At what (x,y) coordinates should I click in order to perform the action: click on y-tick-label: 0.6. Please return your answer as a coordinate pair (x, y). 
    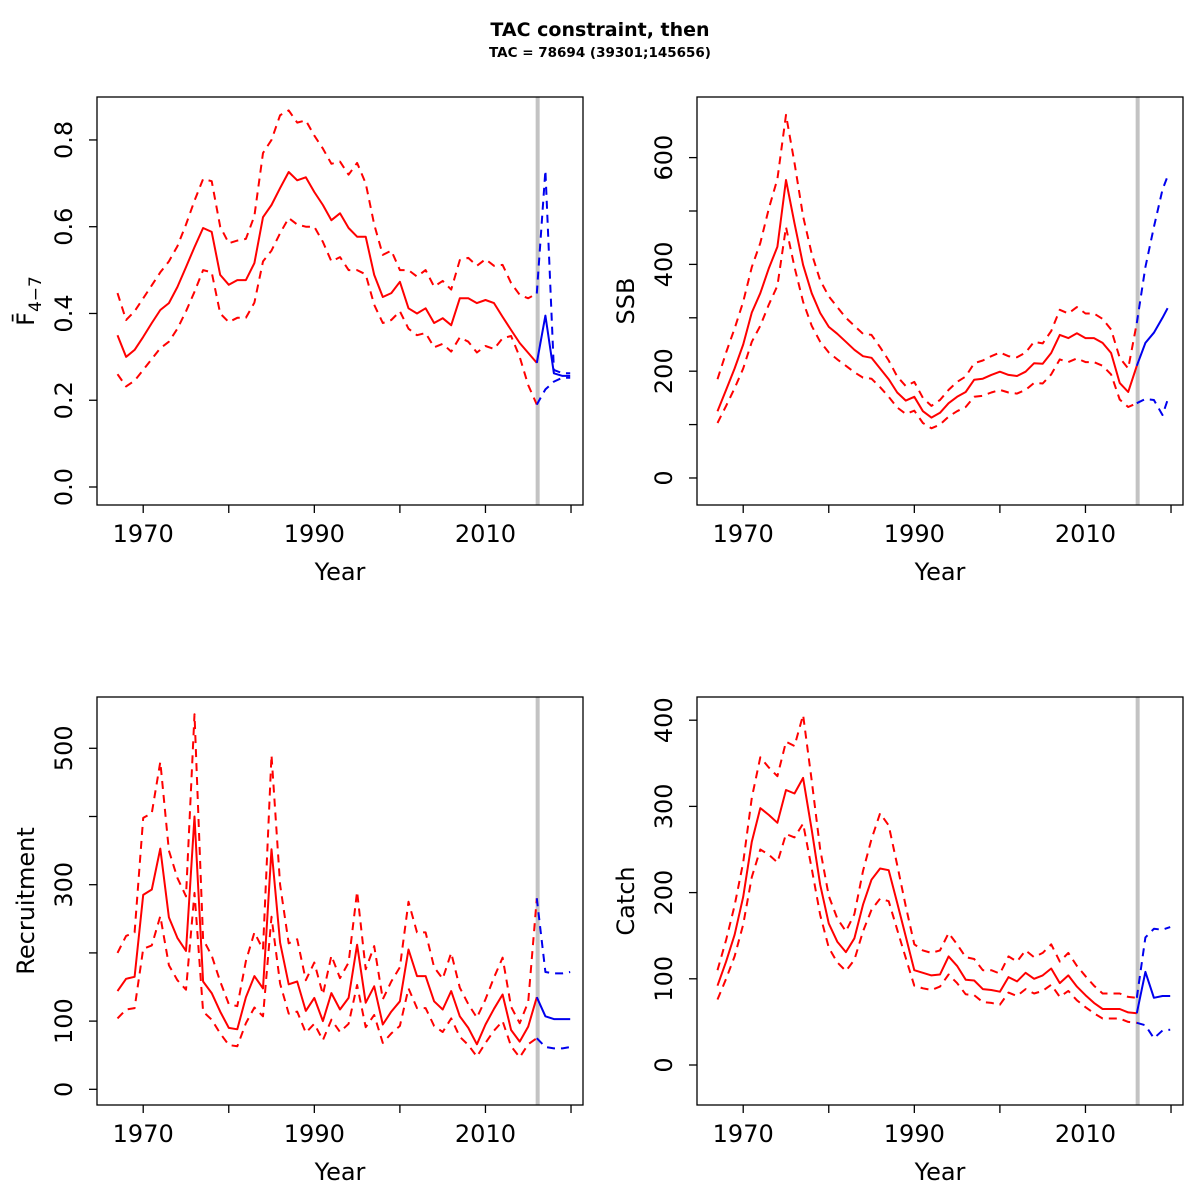
    Looking at the image, I should click on (64, 227).